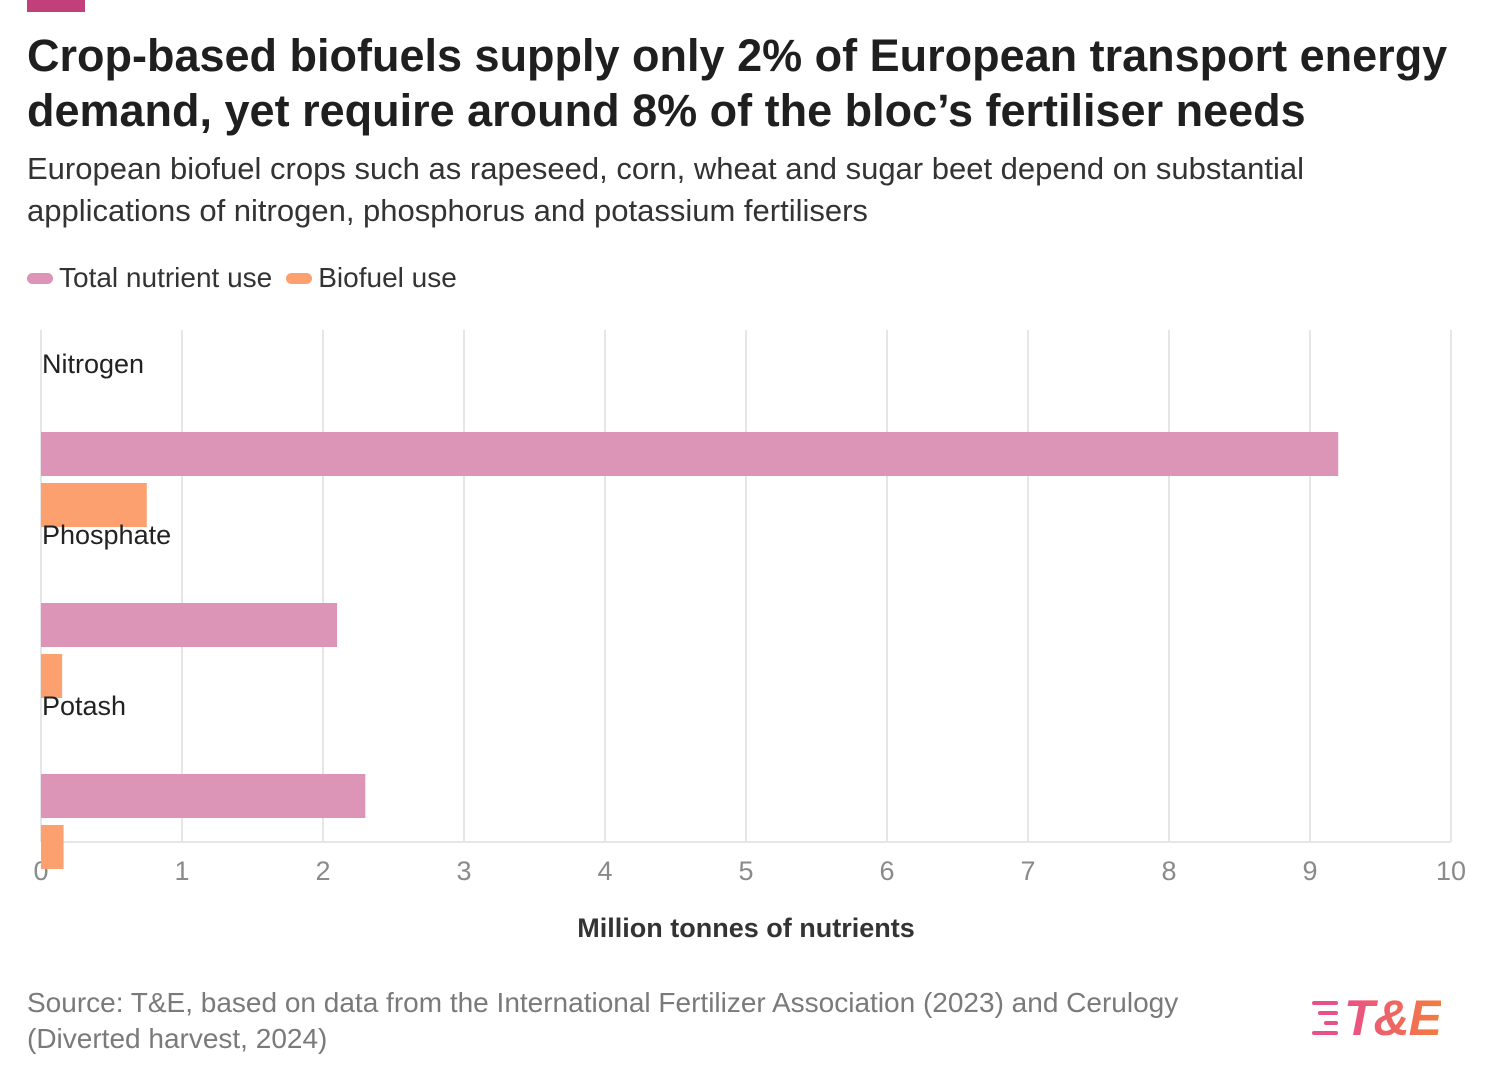 This screenshot has height=1084, width=1500. Describe the element at coordinates (106, 535) in the screenshot. I see `category-label: Phosphate` at that location.